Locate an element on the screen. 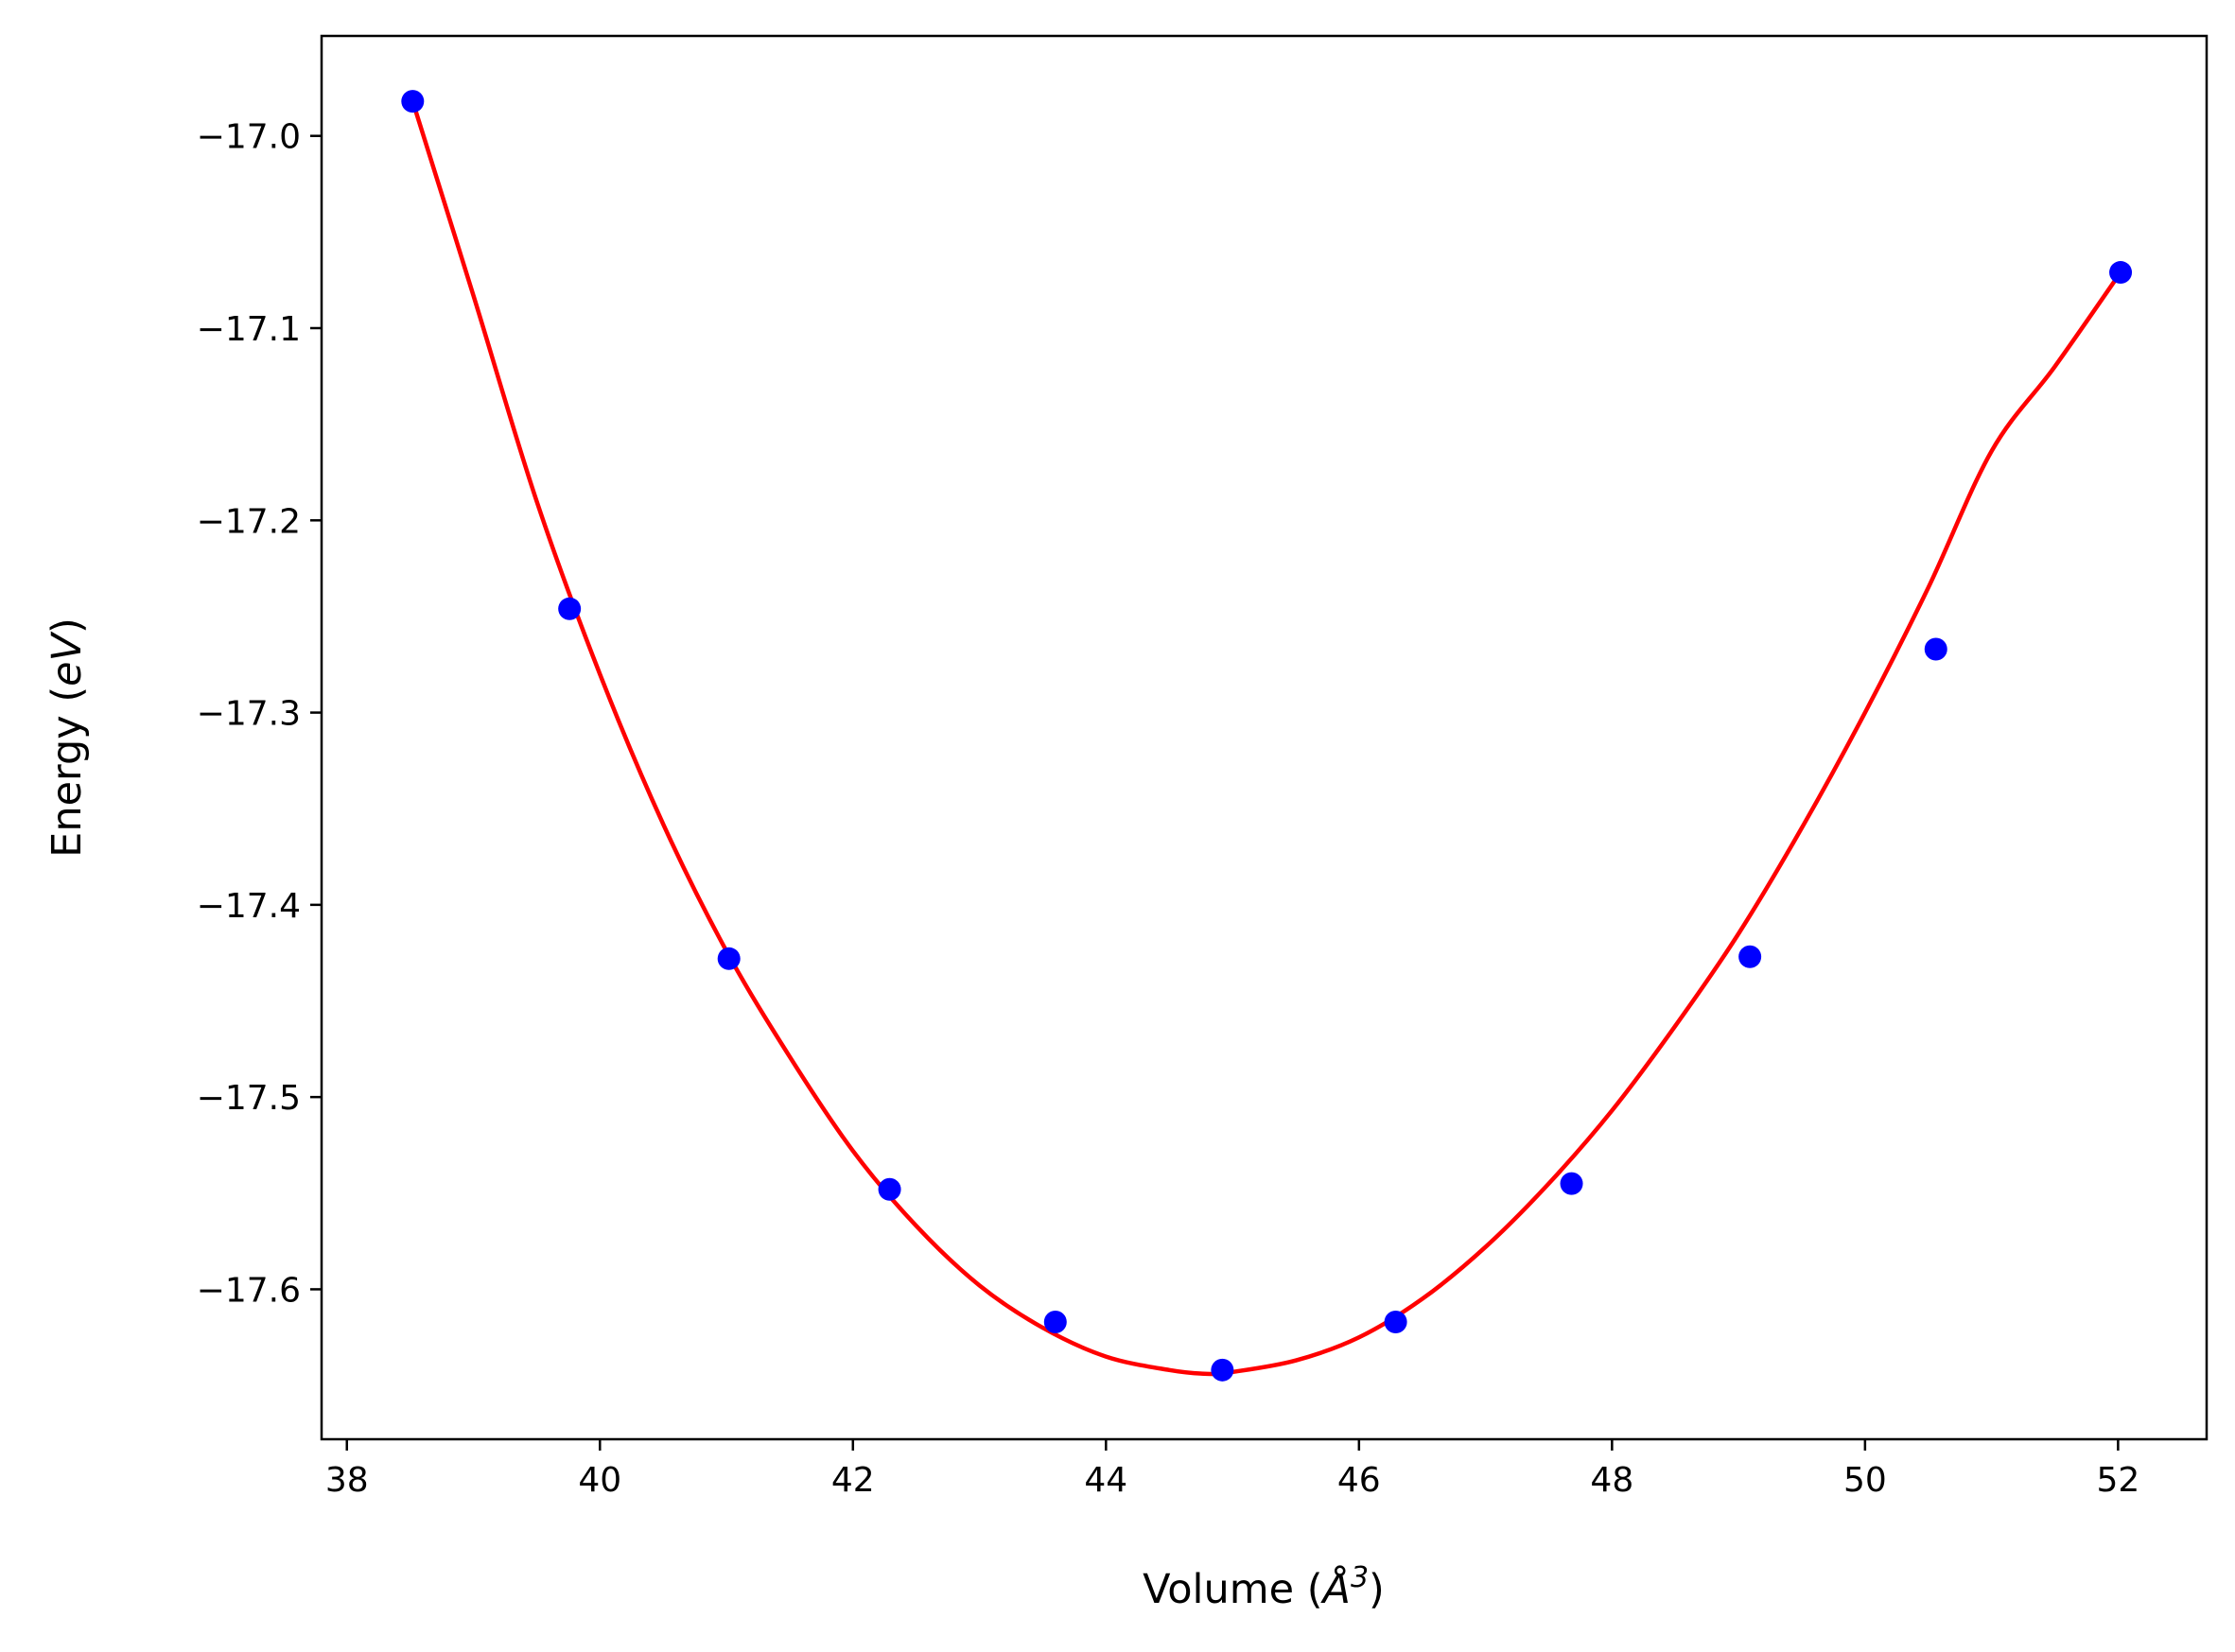 The height and width of the screenshot is (1652, 2235). y-tick-label: −17.5 is located at coordinates (249, 1099).